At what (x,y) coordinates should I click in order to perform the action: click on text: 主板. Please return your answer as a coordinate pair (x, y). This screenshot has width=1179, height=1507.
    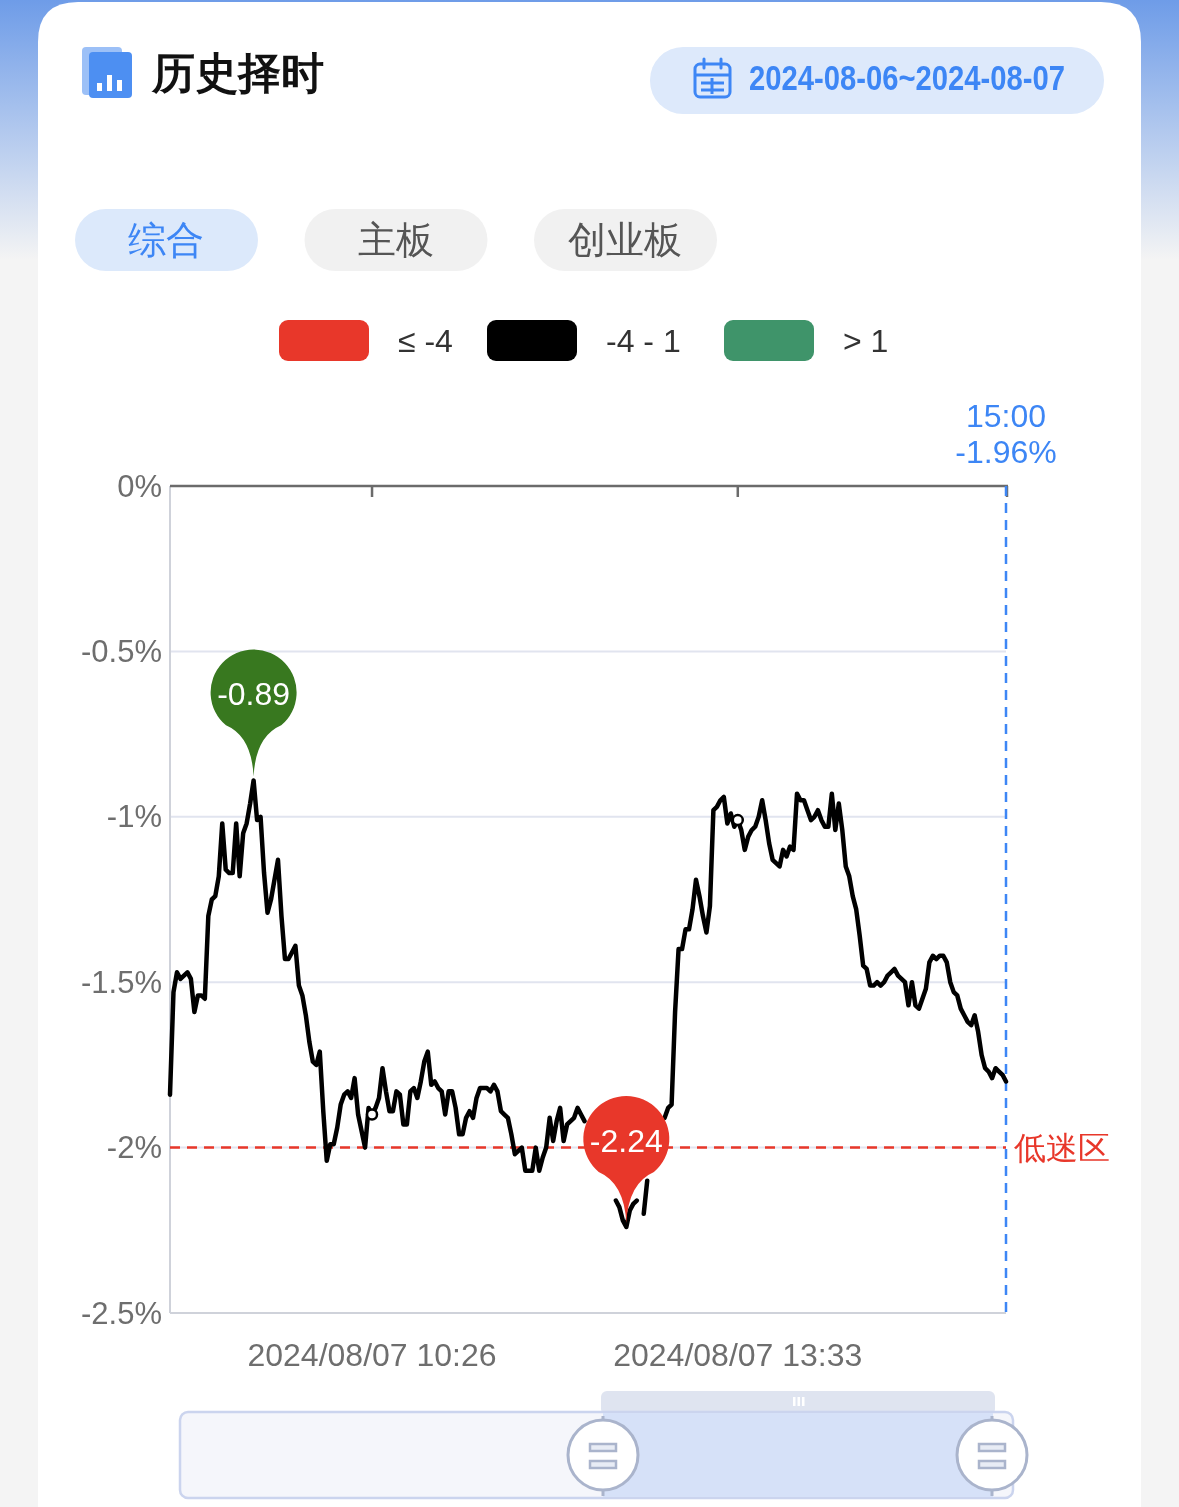
    Looking at the image, I should click on (395, 240).